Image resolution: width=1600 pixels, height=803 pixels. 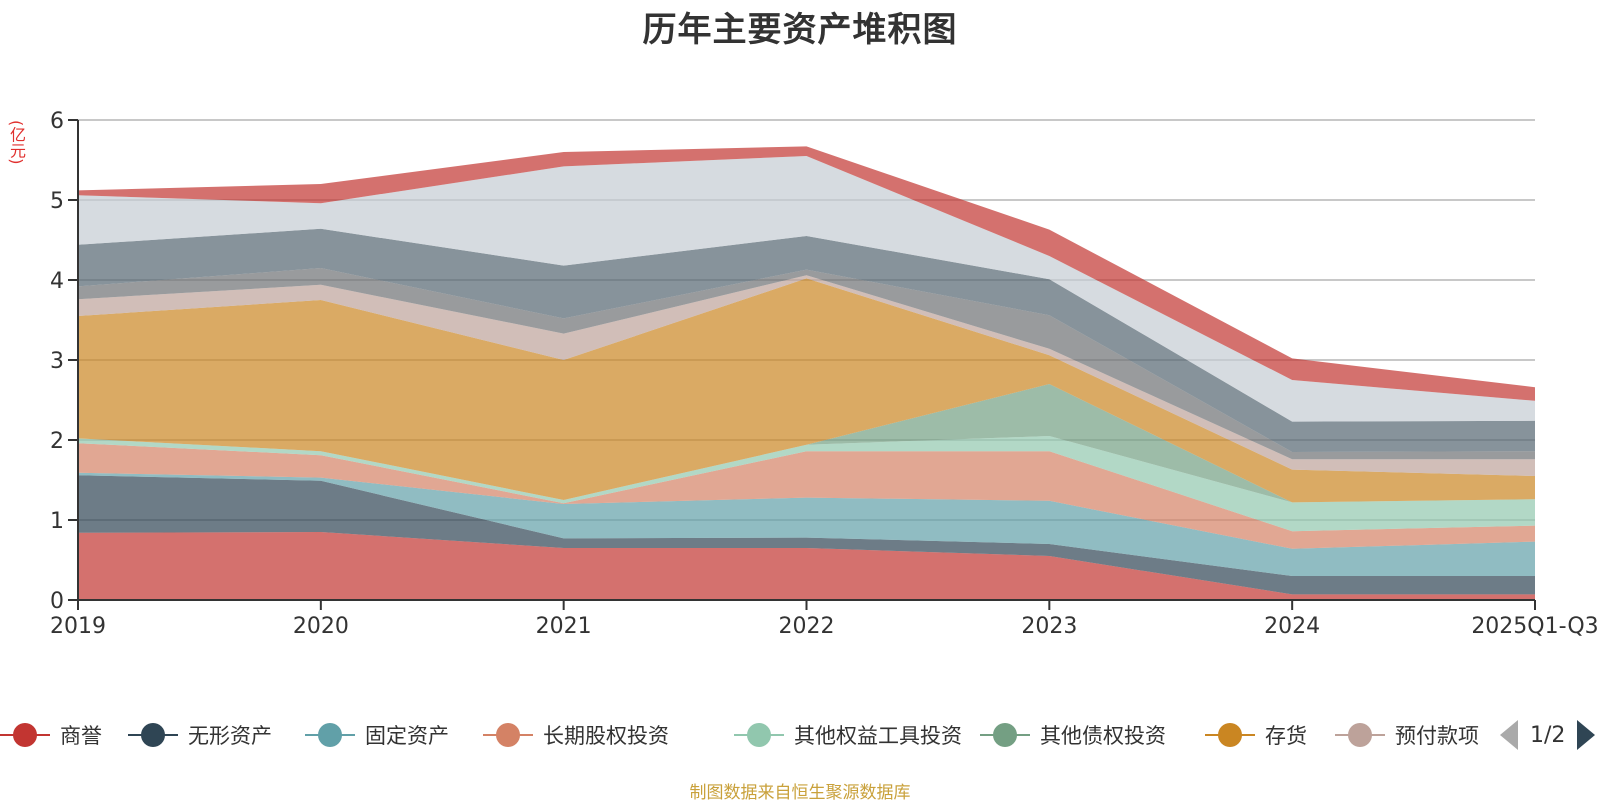 What do you see at coordinates (57, 601) in the screenshot?
I see `y-tick-label: 0` at bounding box center [57, 601].